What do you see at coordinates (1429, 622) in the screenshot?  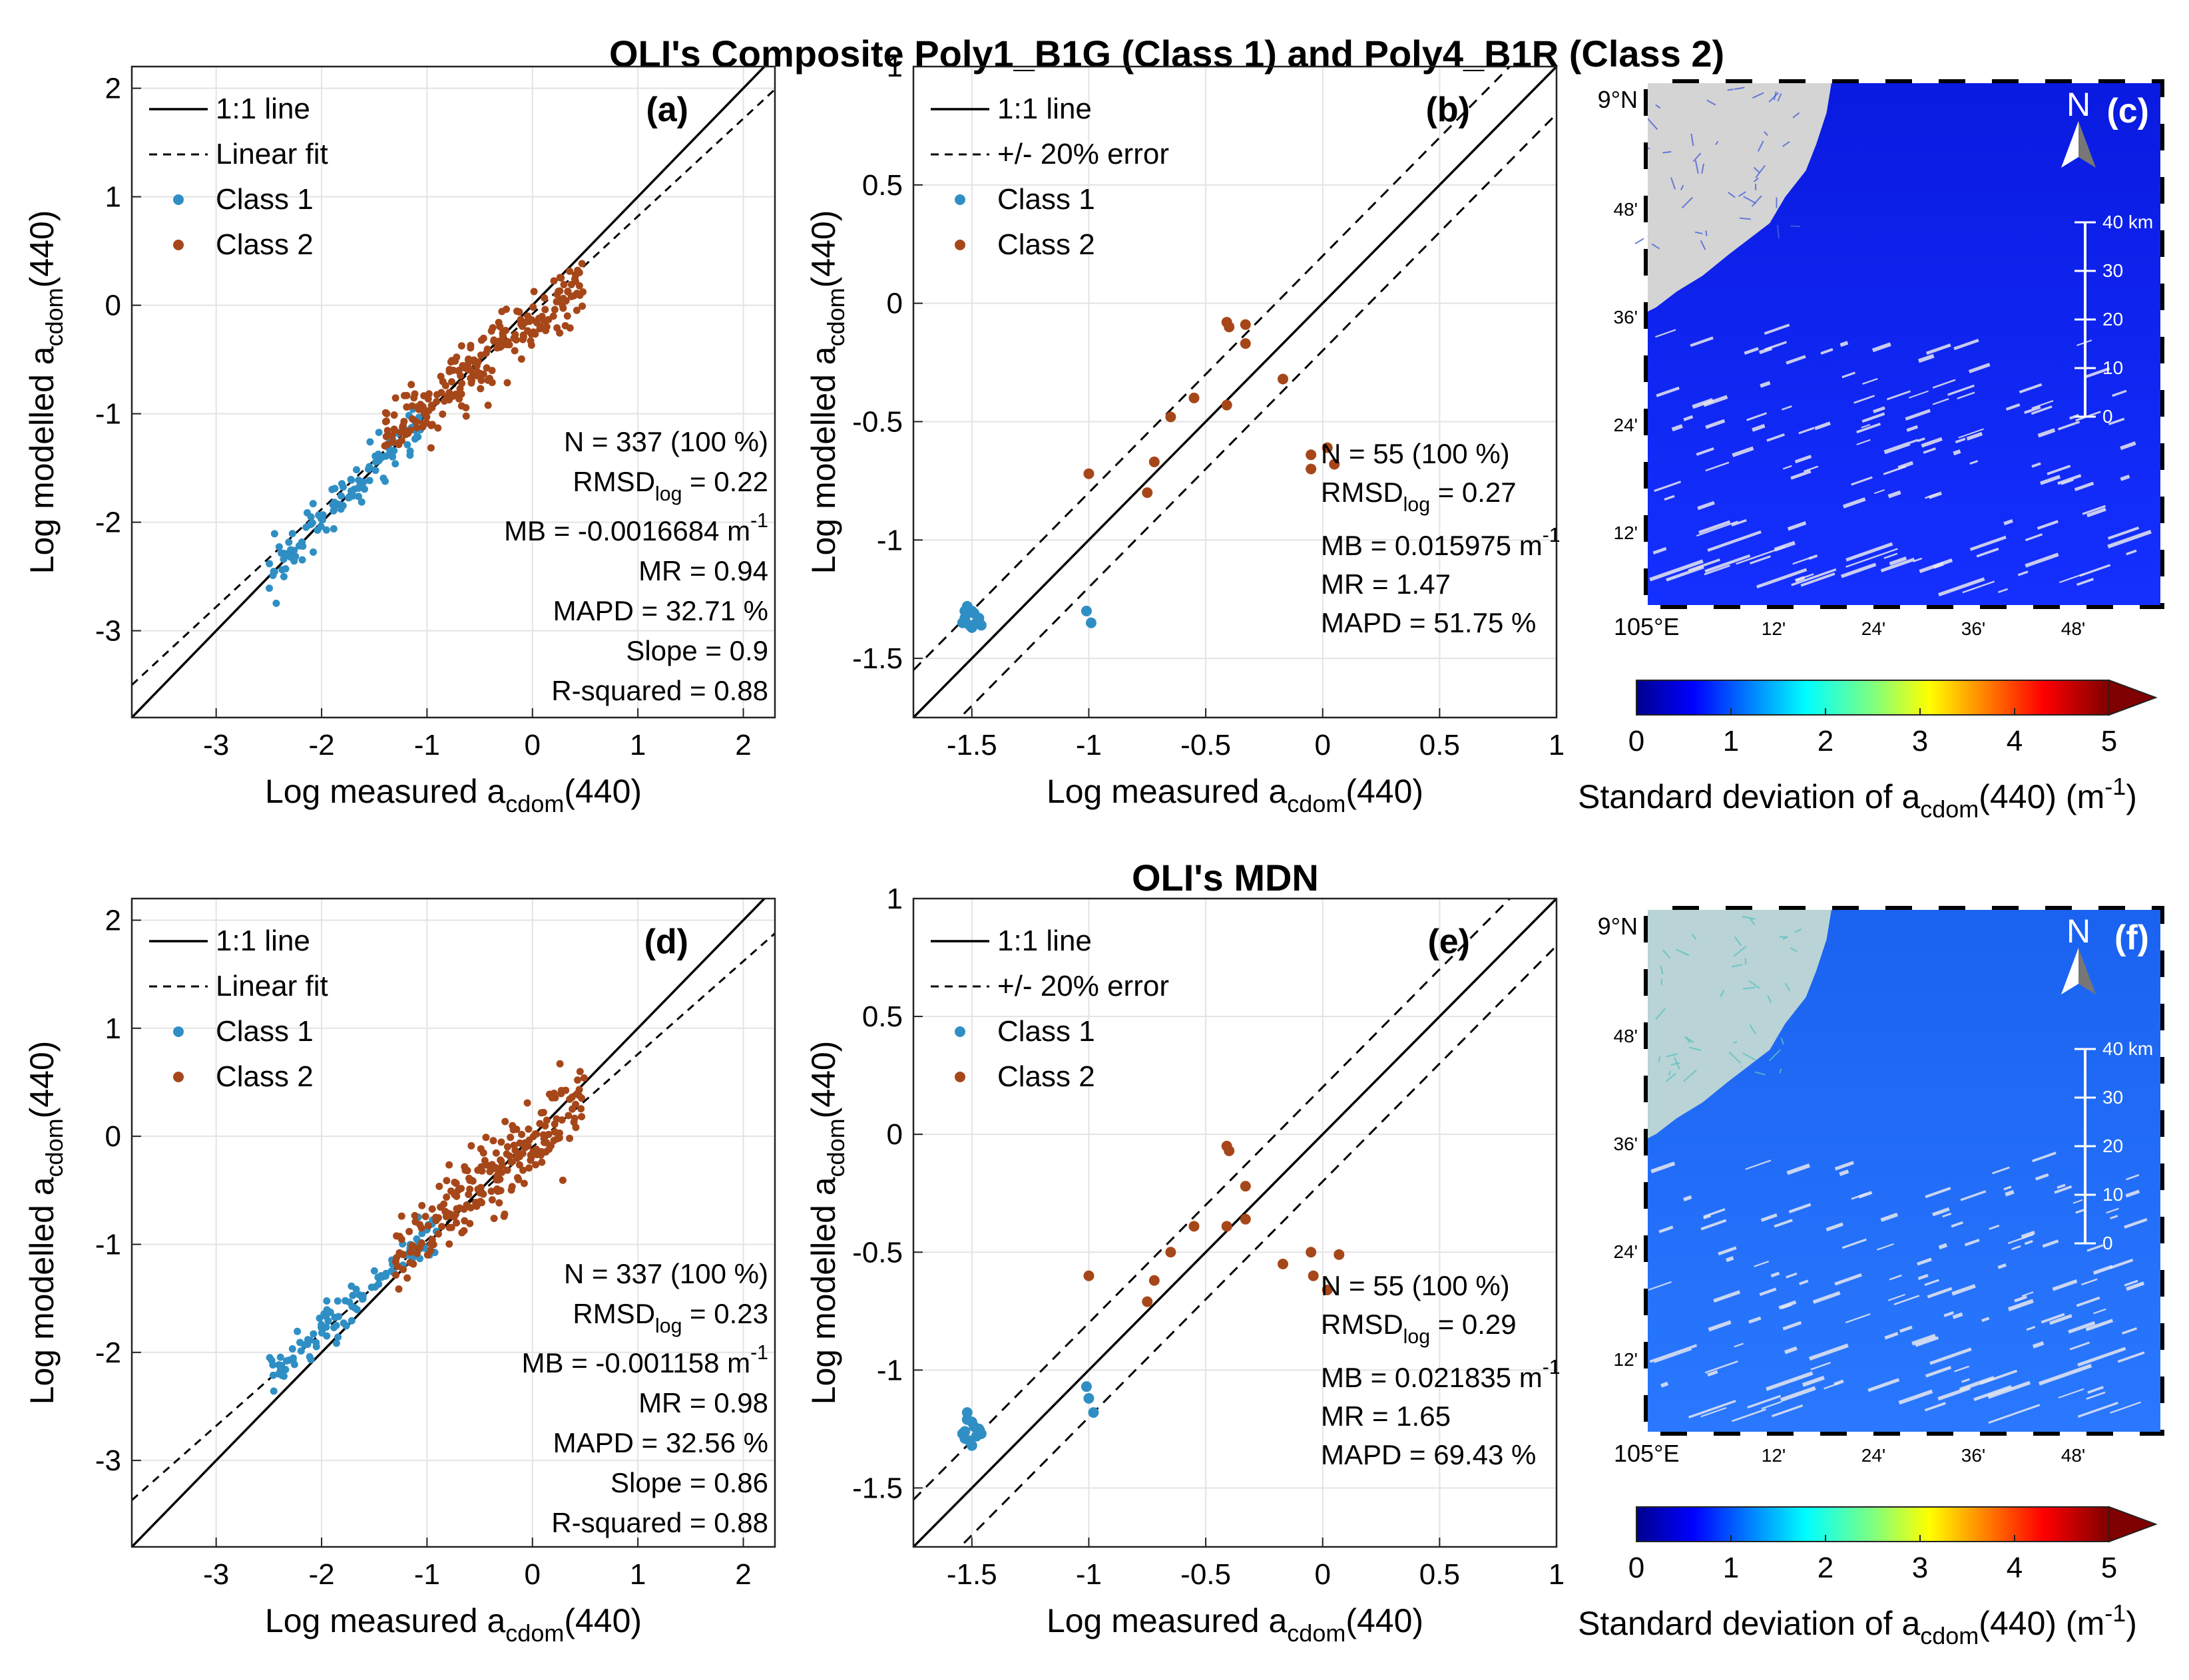 I see `stat-line: MAPD = 51.75 %` at bounding box center [1429, 622].